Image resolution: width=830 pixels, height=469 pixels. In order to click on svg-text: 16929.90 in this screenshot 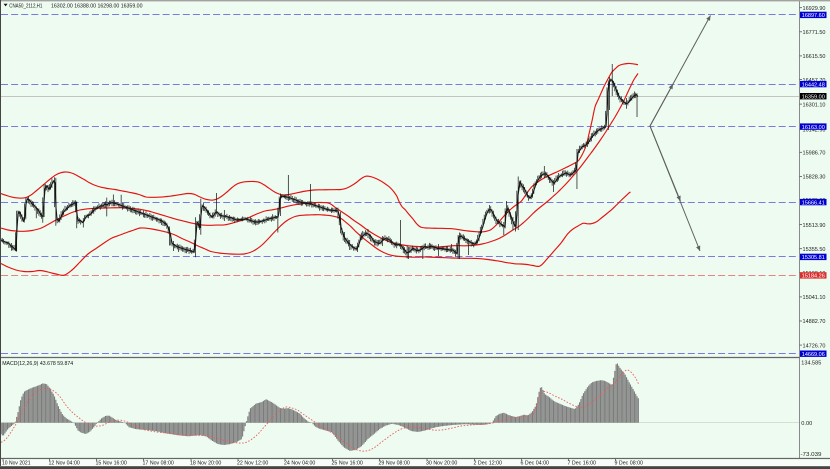, I will do `click(814, 9)`.